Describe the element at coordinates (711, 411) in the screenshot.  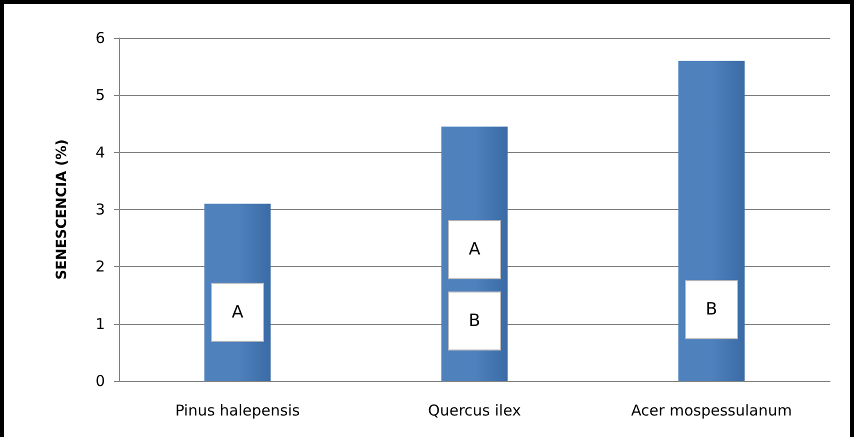
I see `x-tick-label: Acer mospessulanum` at that location.